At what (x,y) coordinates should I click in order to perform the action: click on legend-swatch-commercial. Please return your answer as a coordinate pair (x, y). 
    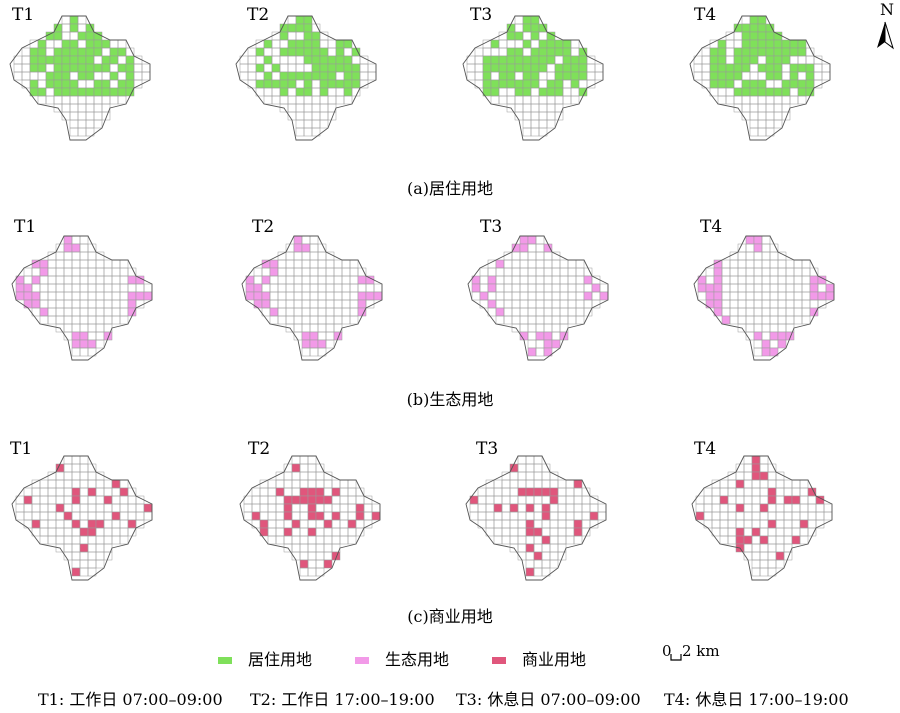
    Looking at the image, I should click on (499, 660).